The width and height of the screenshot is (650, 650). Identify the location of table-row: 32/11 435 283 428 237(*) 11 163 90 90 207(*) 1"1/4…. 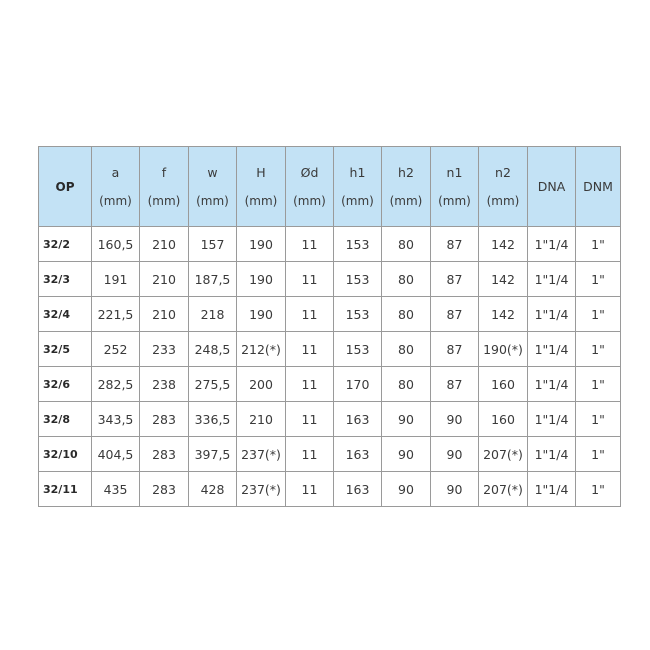
(329, 489).